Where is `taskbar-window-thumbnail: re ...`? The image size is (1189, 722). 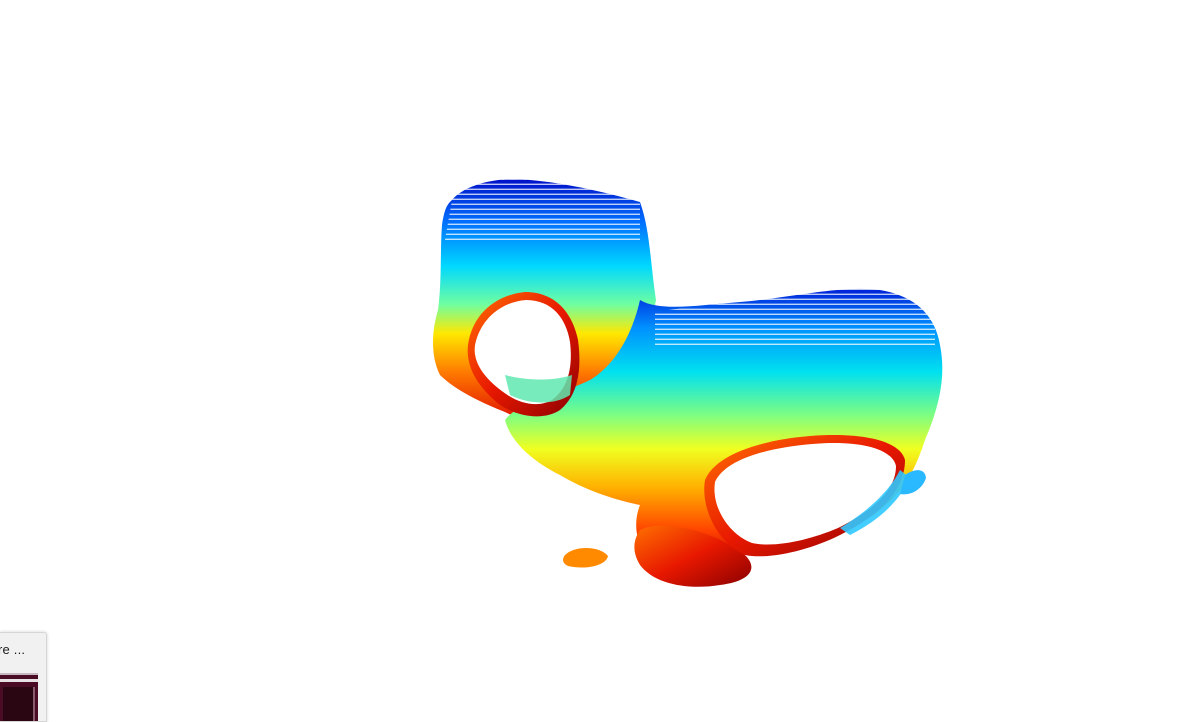 taskbar-window-thumbnail: re ... is located at coordinates (23, 677).